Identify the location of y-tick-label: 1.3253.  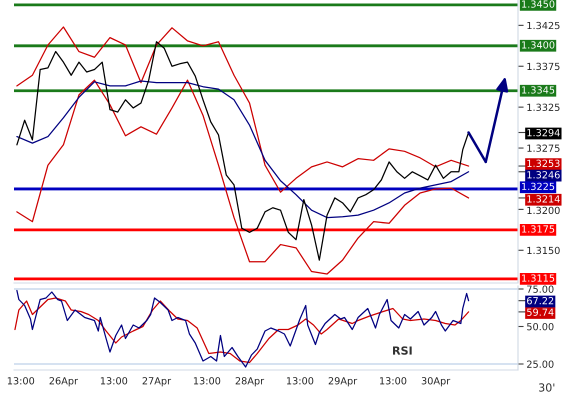
(543, 163).